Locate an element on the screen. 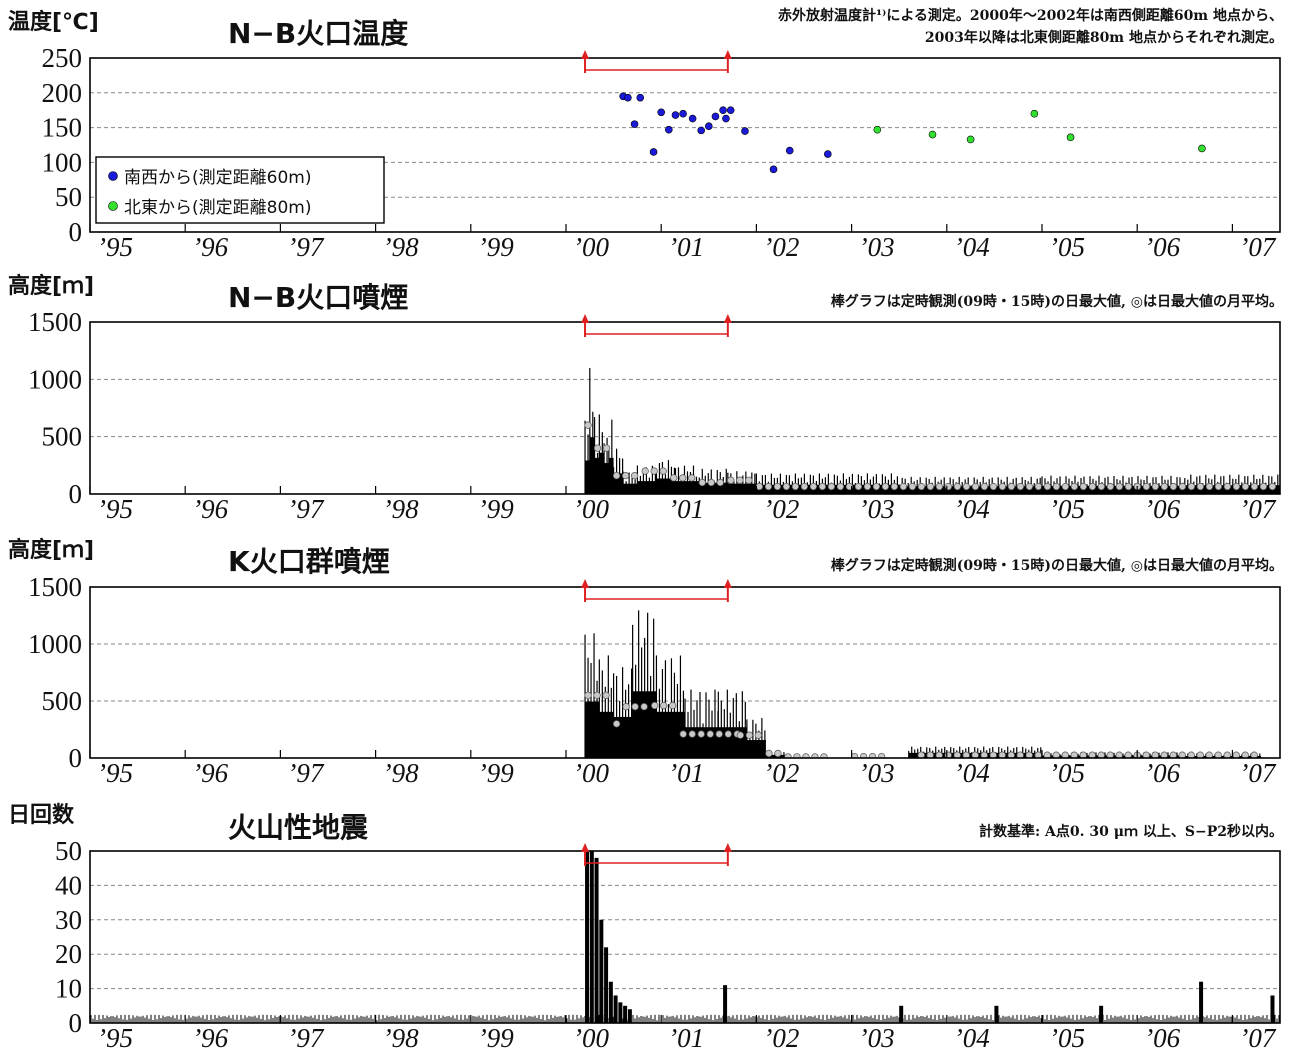  x-tick-label: ’04 is located at coordinates (972, 509).